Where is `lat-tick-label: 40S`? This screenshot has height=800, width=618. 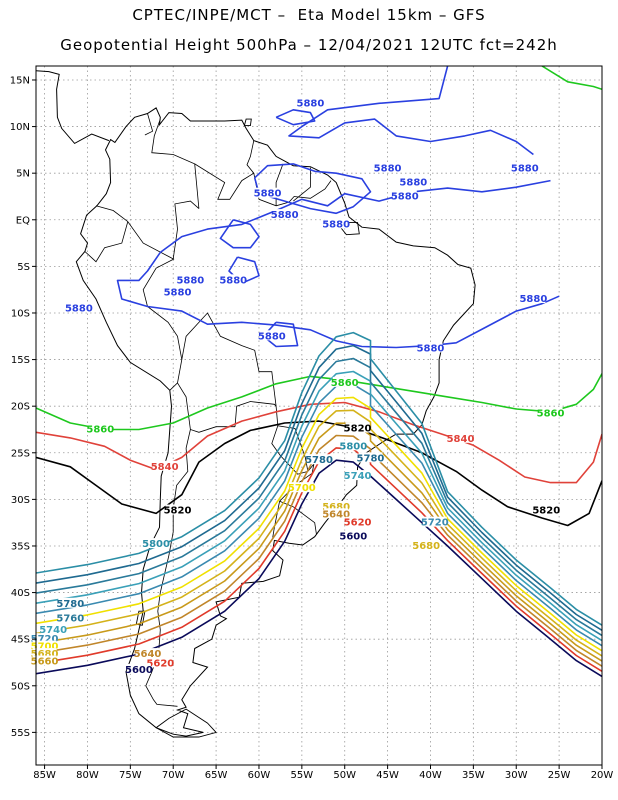
lat-tick-label: 40S is located at coordinates (20, 593).